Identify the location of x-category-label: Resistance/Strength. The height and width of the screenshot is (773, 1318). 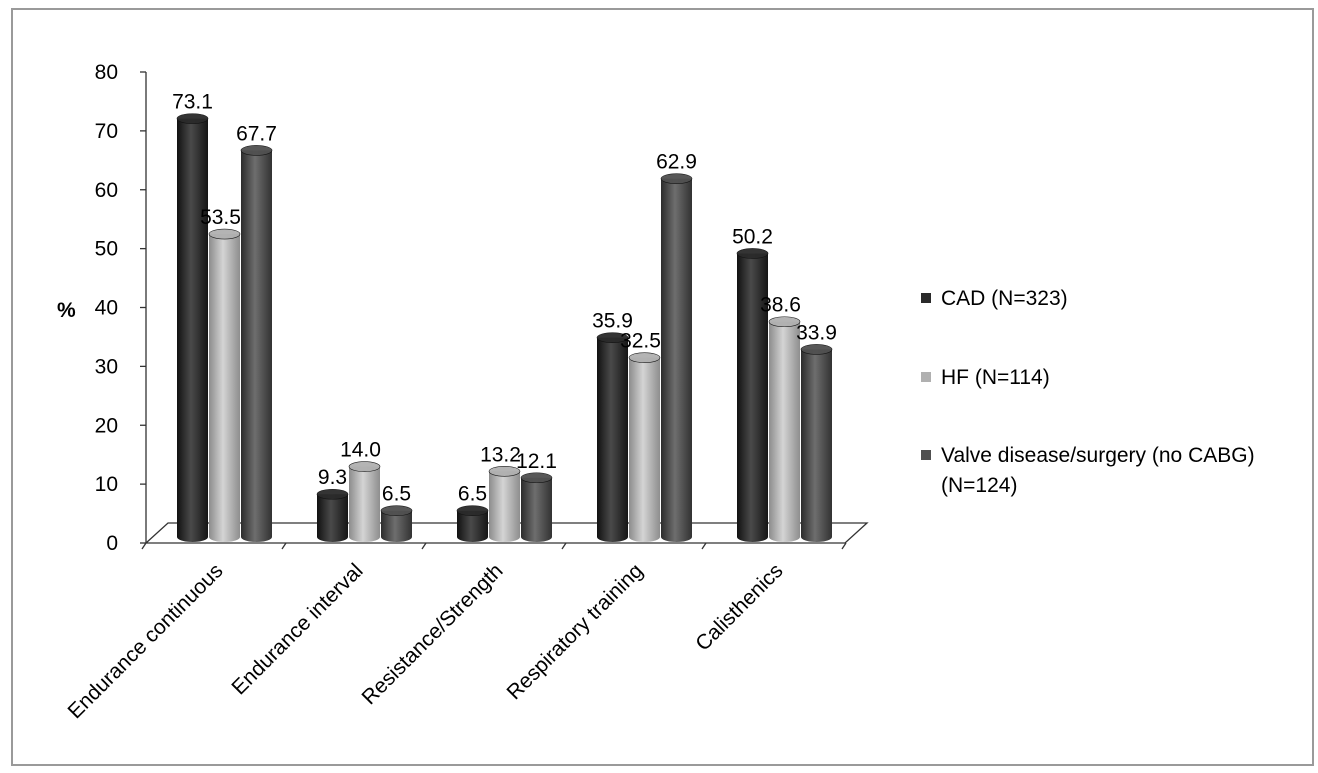
(433, 634).